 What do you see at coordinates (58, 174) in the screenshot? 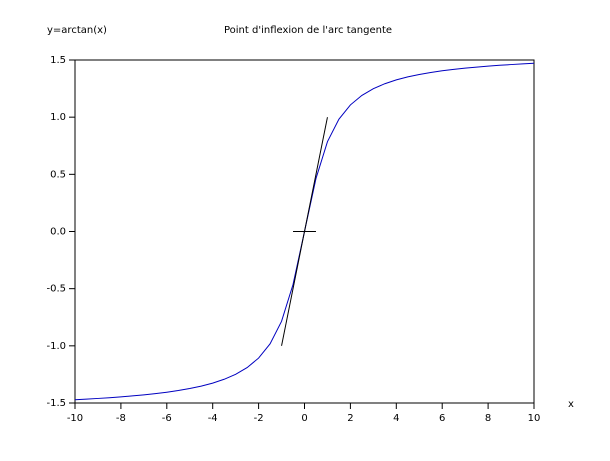
I see `y-tick-label: 0.5` at bounding box center [58, 174].